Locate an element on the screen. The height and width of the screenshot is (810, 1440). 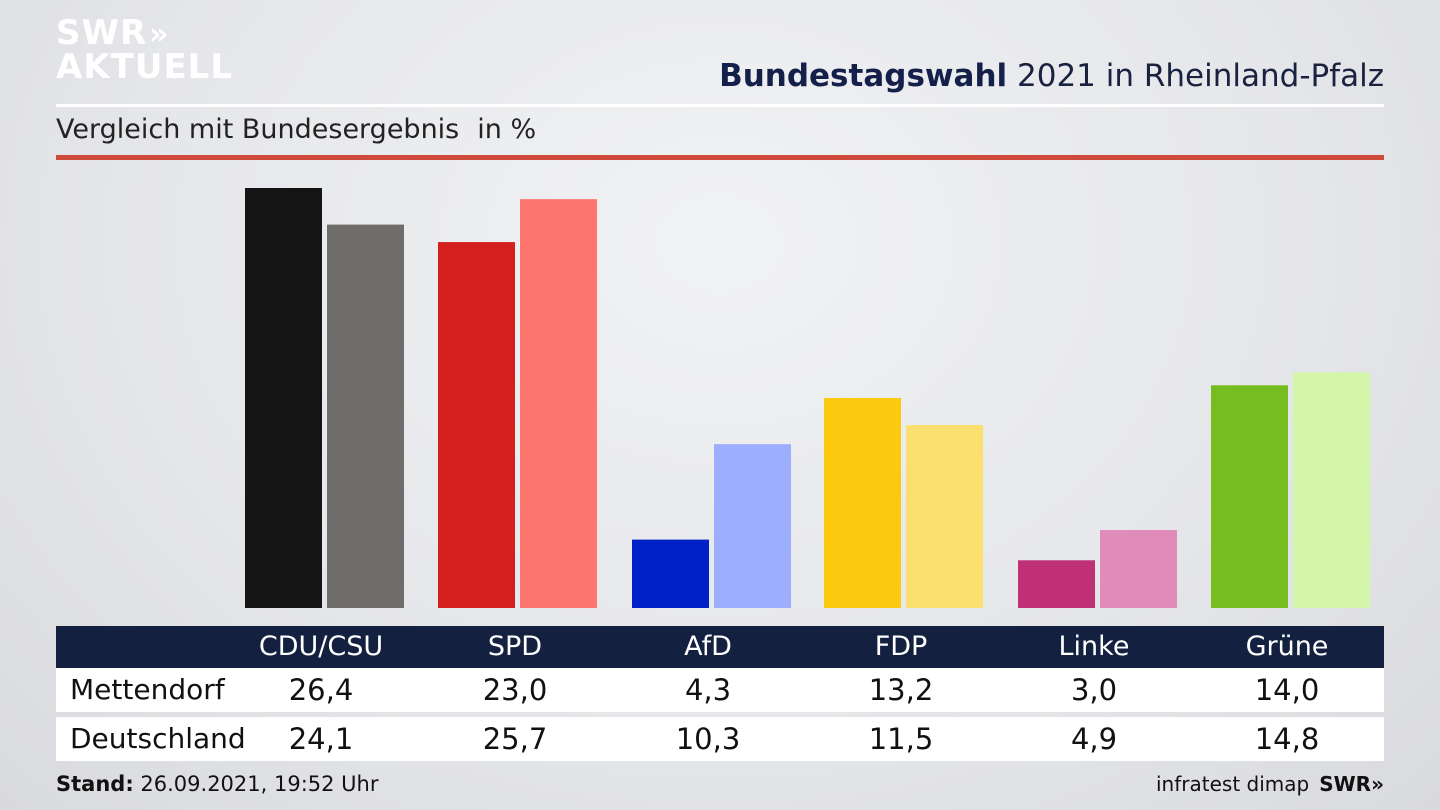
column-header: SPD is located at coordinates (515, 646).